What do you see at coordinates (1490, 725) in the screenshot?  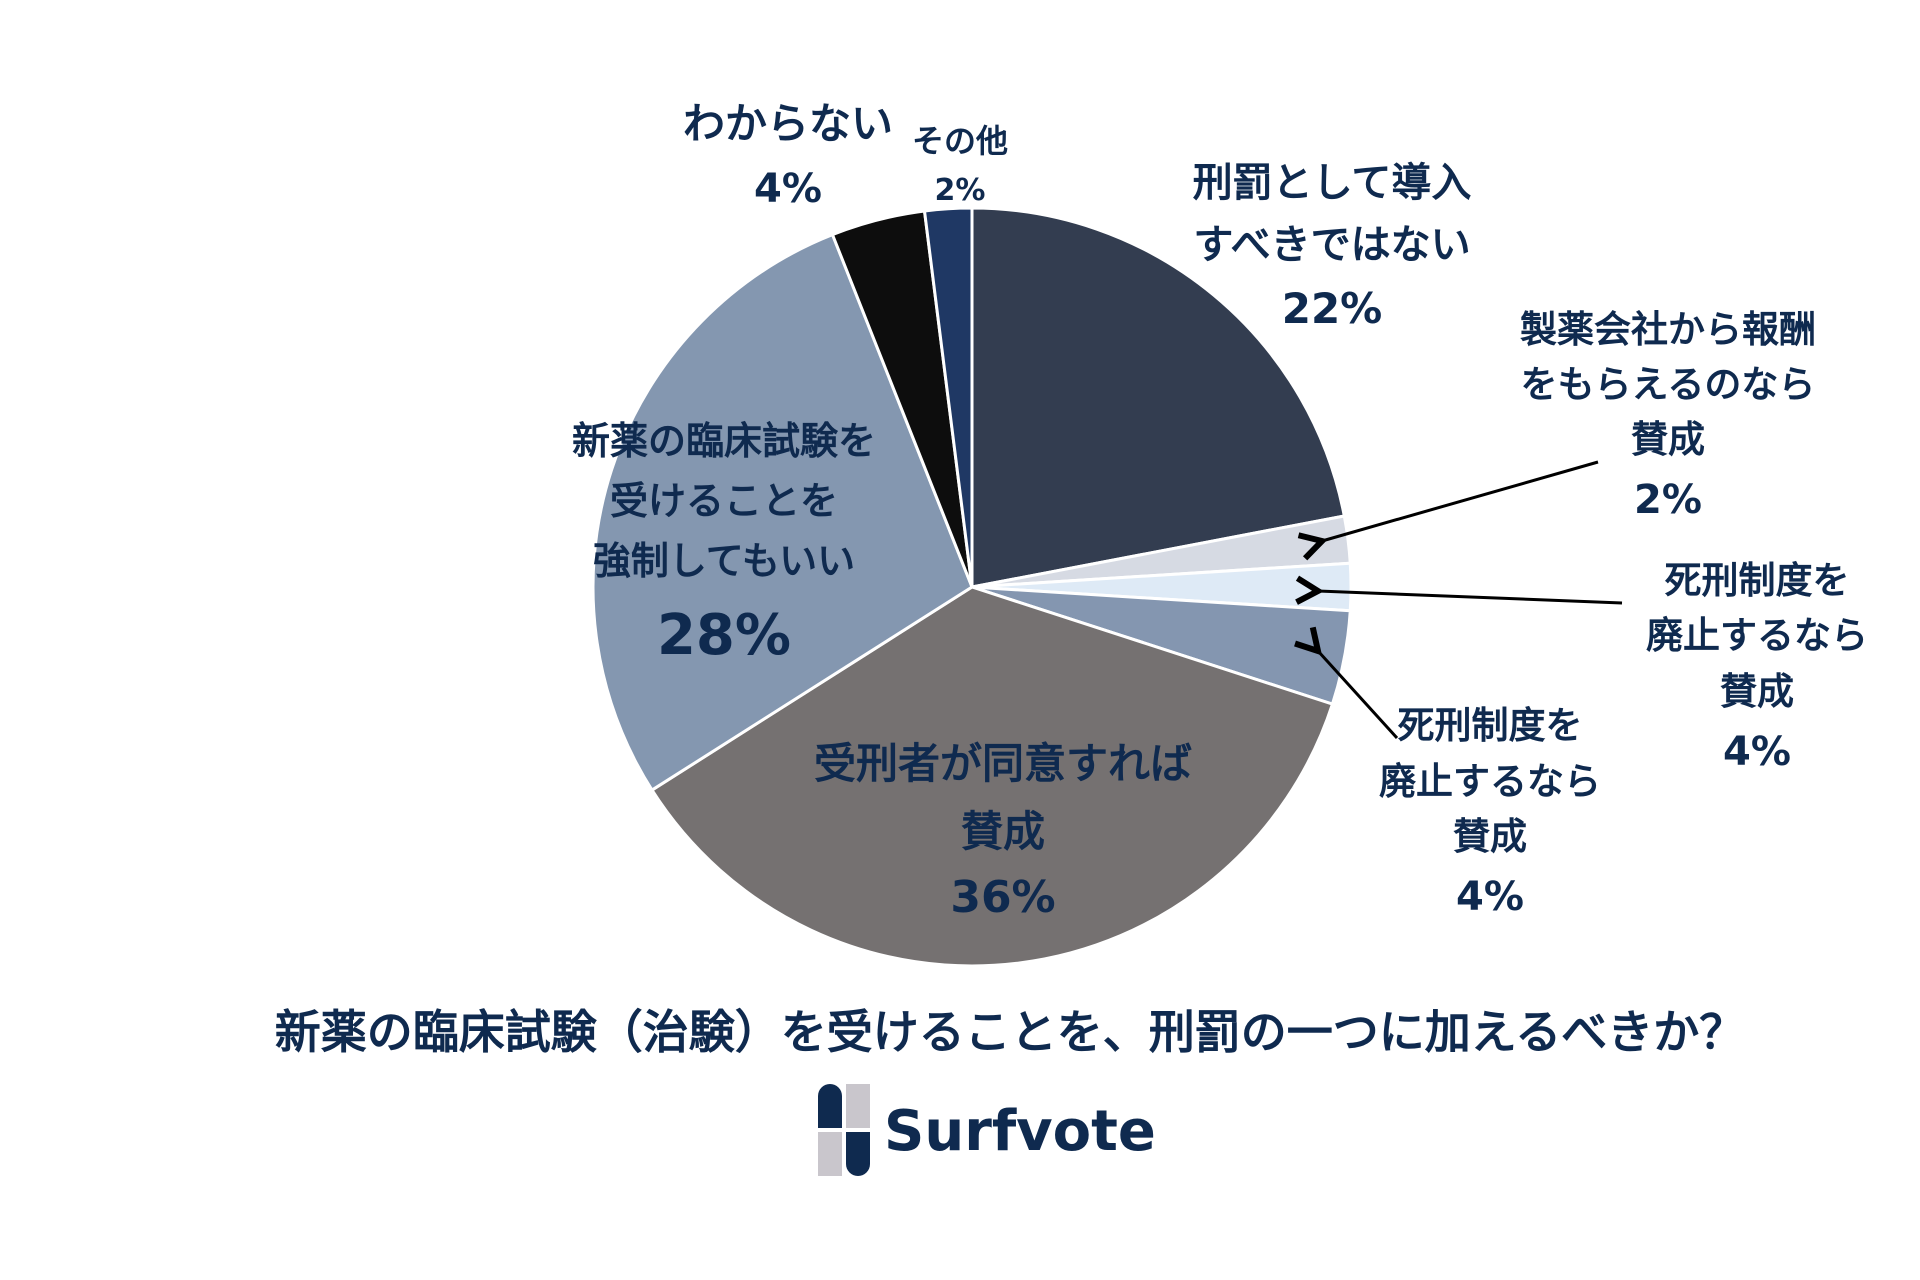 I see `label-abolish2-line1: 死刑制度を` at bounding box center [1490, 725].